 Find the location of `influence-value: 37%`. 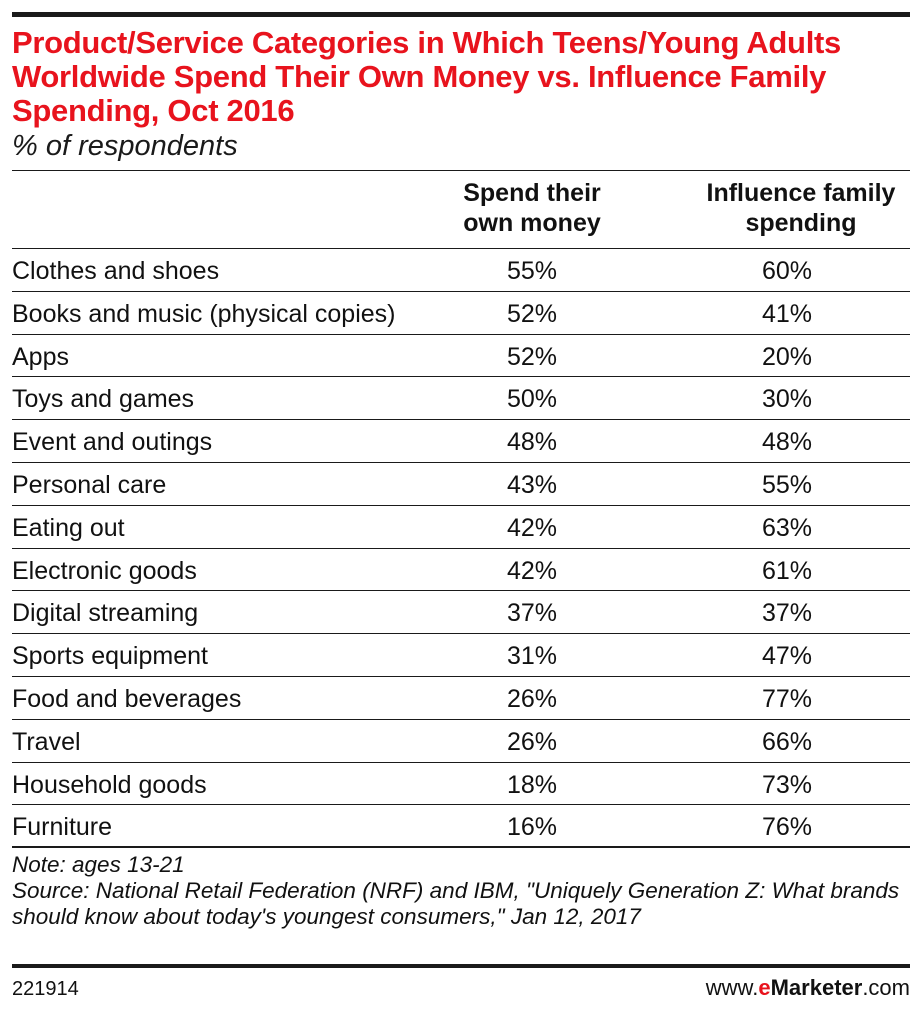

influence-value: 37% is located at coordinates (787, 613).